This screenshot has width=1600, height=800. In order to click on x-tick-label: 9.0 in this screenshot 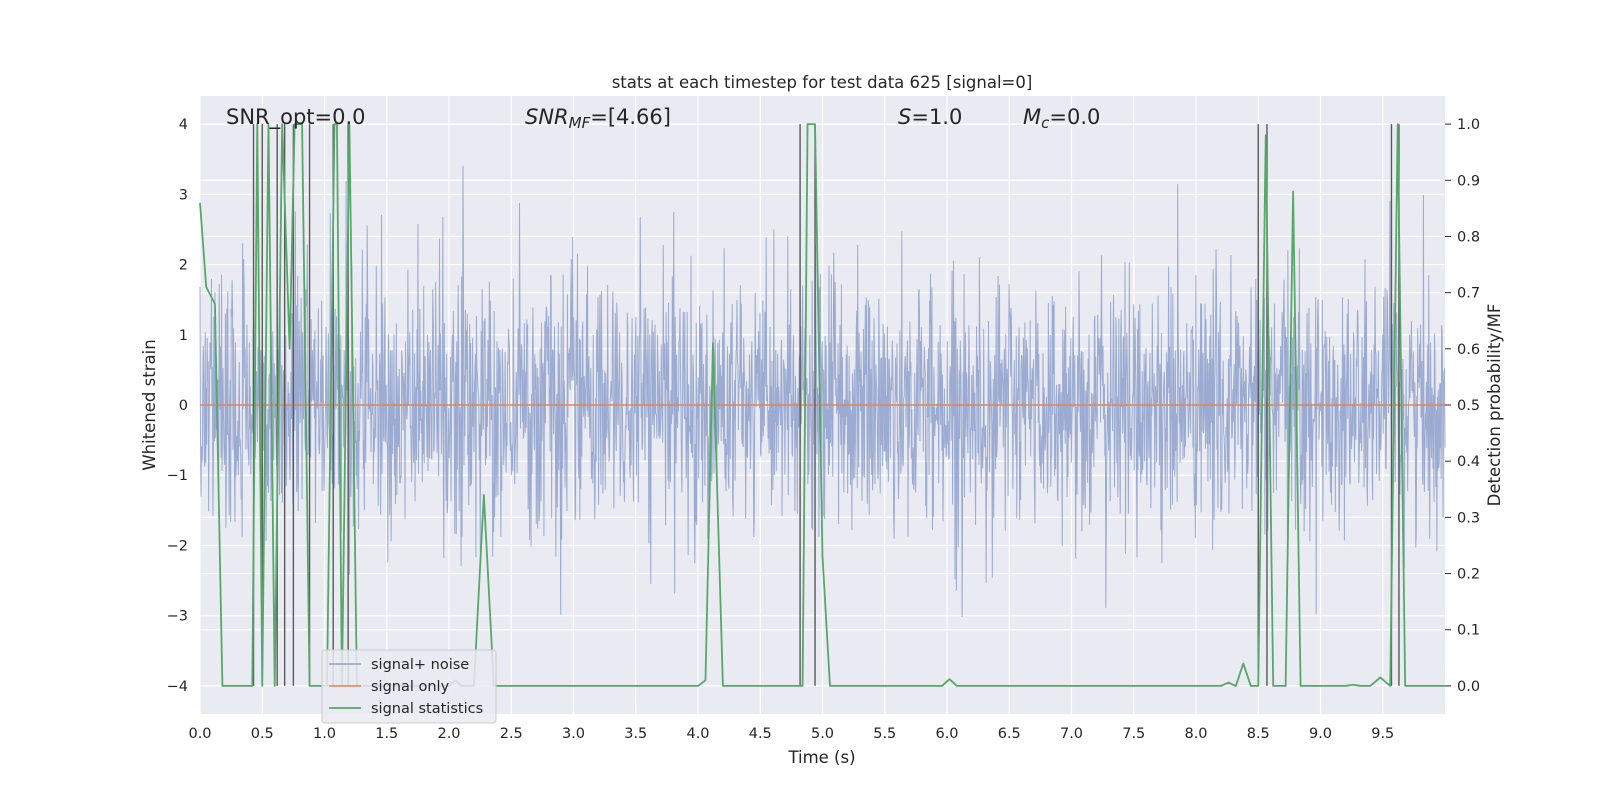, I will do `click(1320, 734)`.